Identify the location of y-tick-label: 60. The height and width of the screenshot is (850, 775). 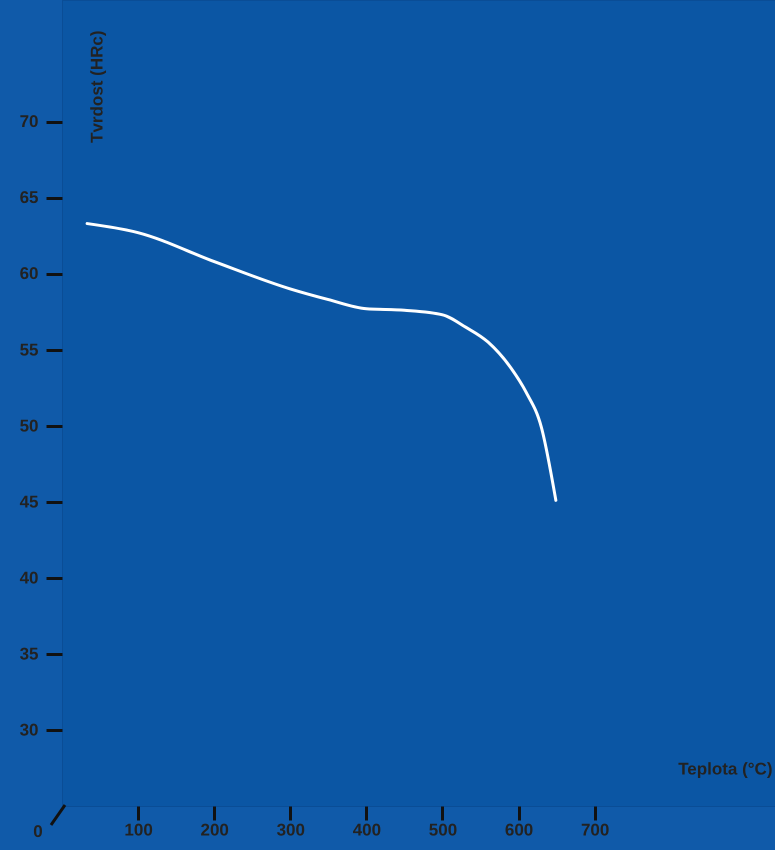
(29, 274).